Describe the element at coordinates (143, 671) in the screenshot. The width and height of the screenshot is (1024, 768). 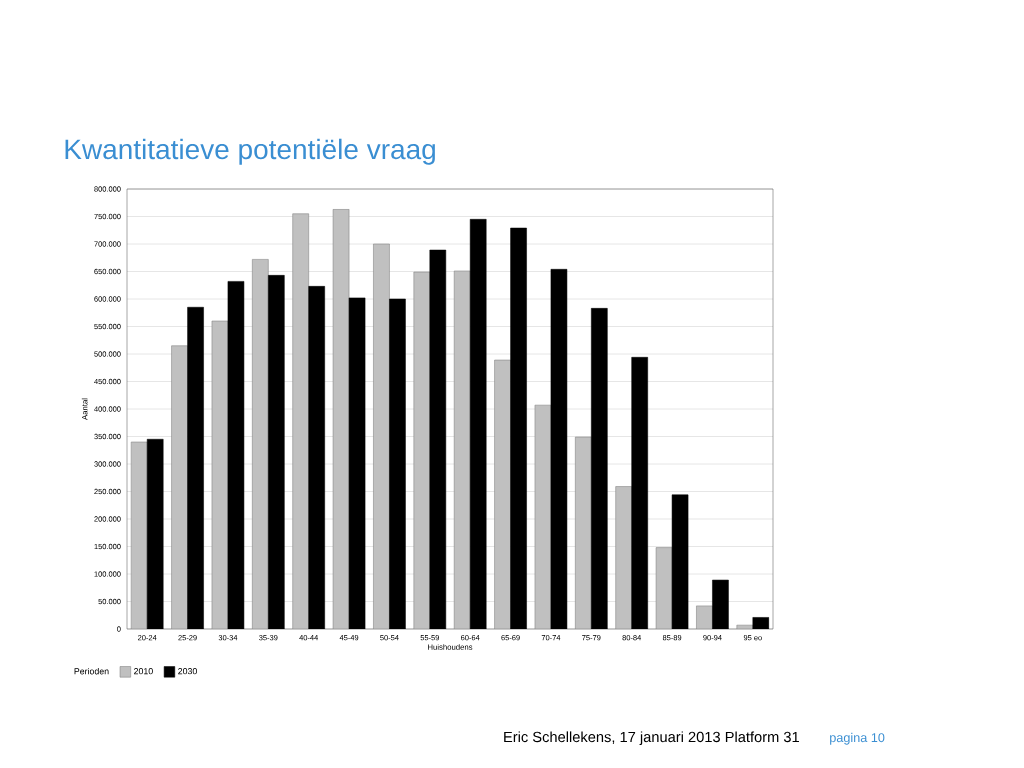
I see `legend-label: 2010` at that location.